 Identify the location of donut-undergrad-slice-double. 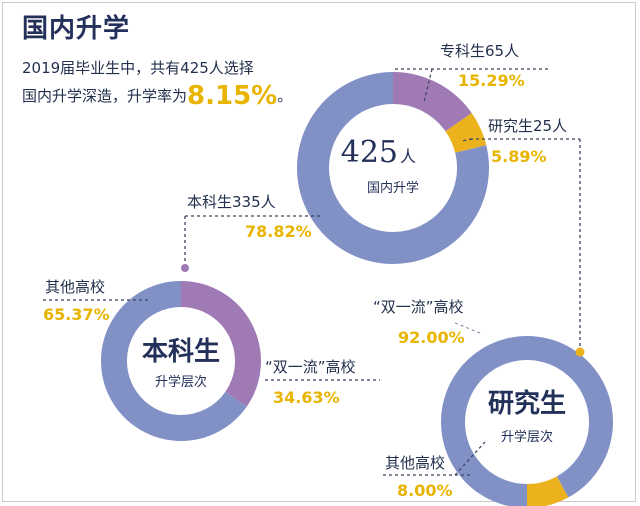
(220, 344).